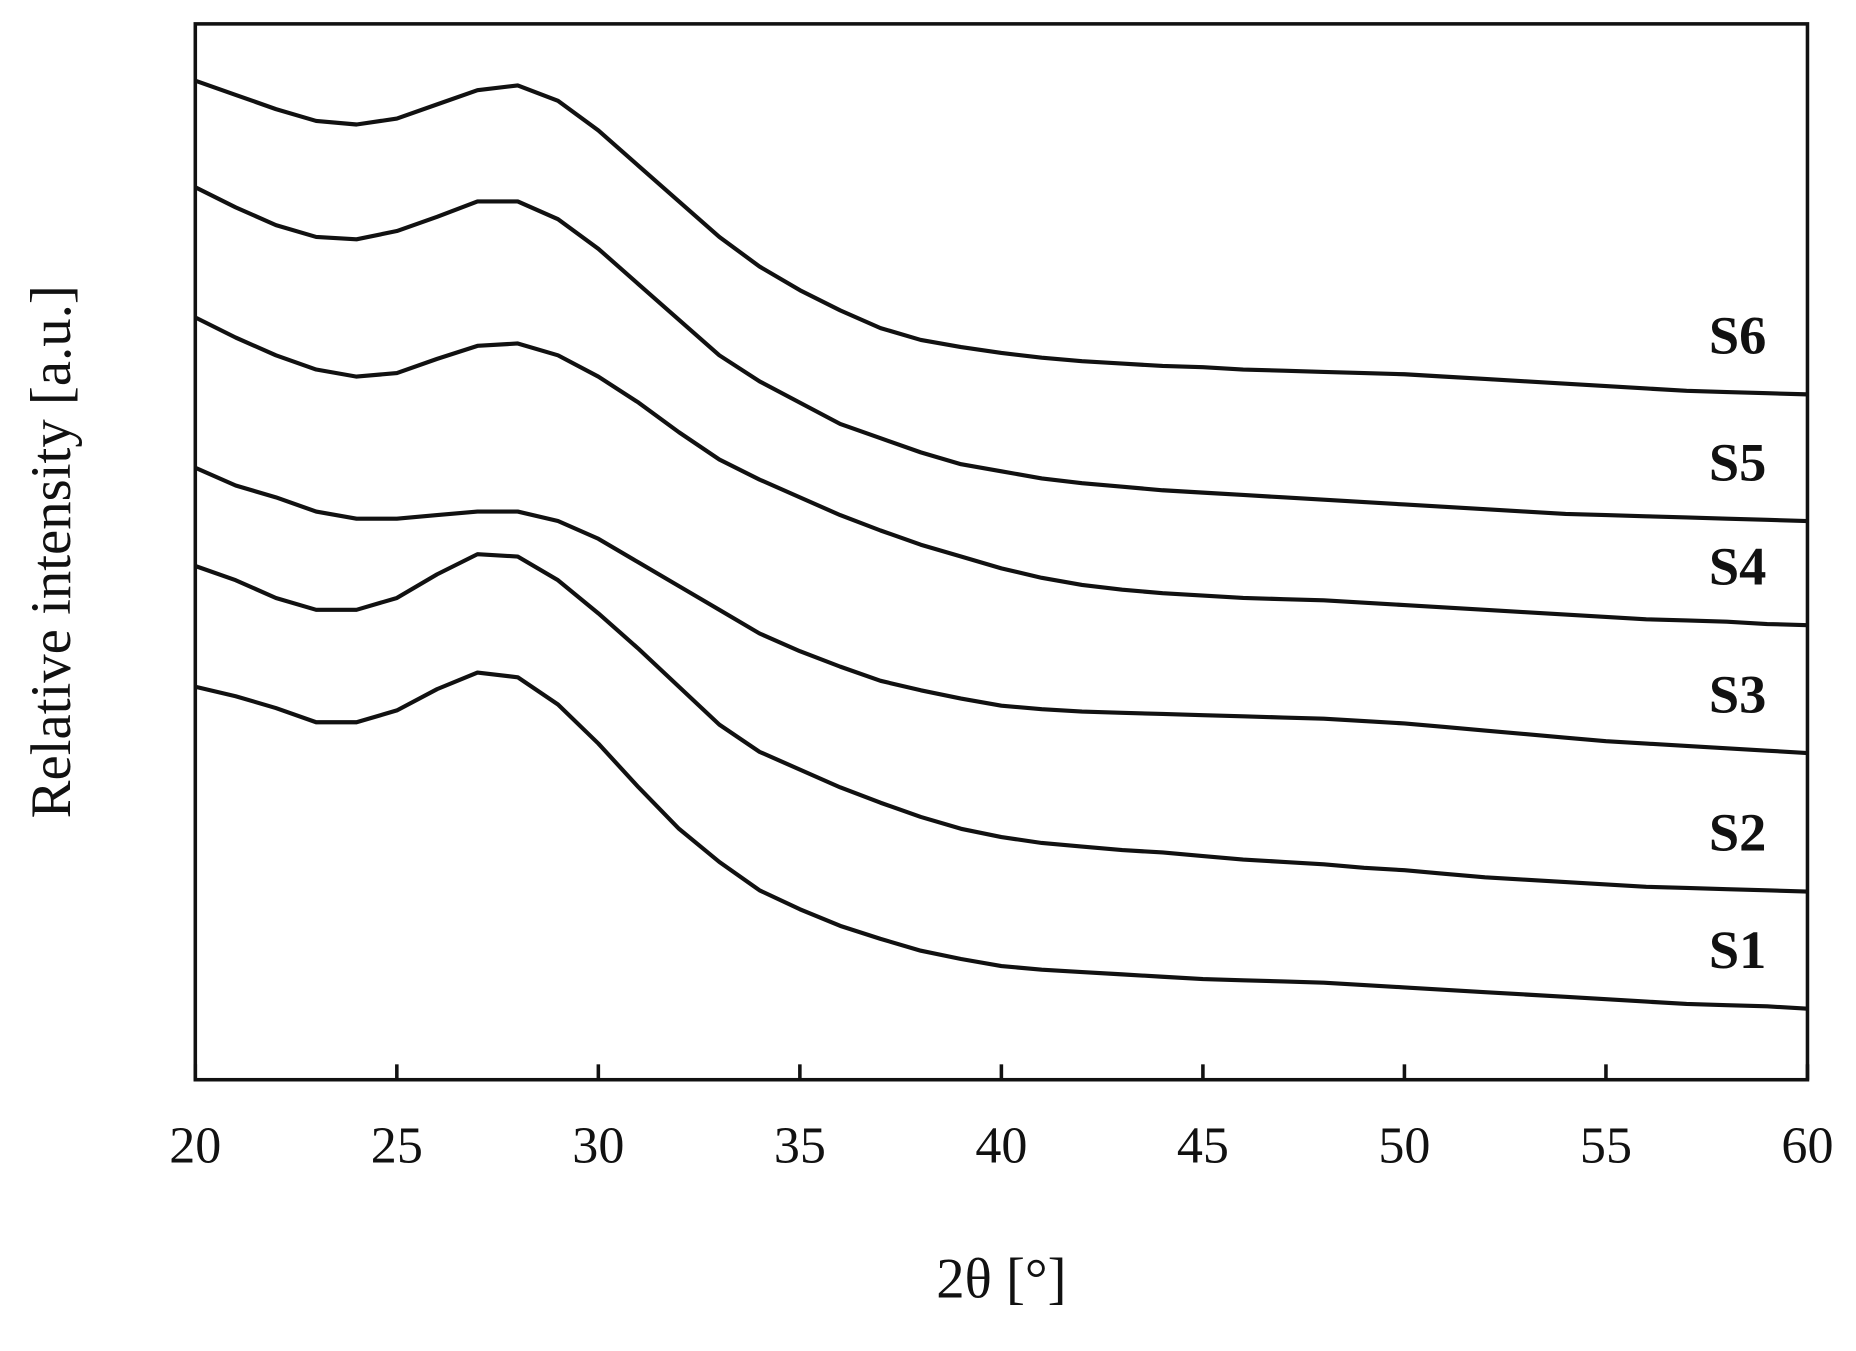 The width and height of the screenshot is (1856, 1351). Describe the element at coordinates (800, 1146) in the screenshot. I see `x-tick-label: 35` at that location.